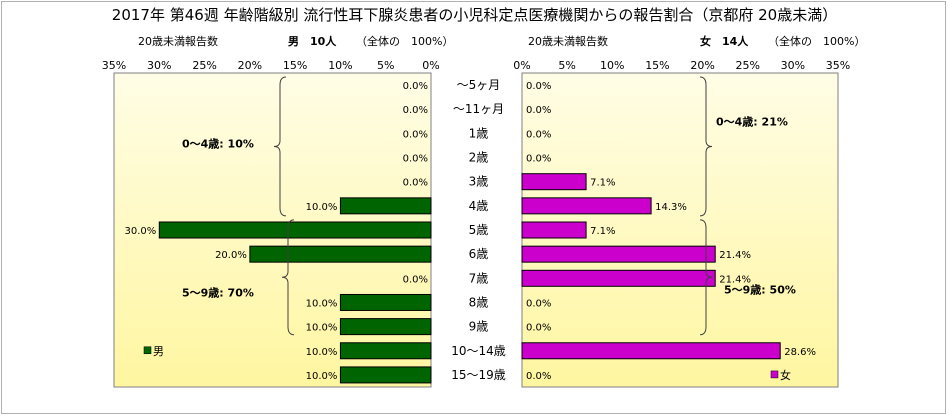 This screenshot has width=949, height=417. What do you see at coordinates (724, 41) in the screenshot?
I see `female-summary: 女 14人` at bounding box center [724, 41].